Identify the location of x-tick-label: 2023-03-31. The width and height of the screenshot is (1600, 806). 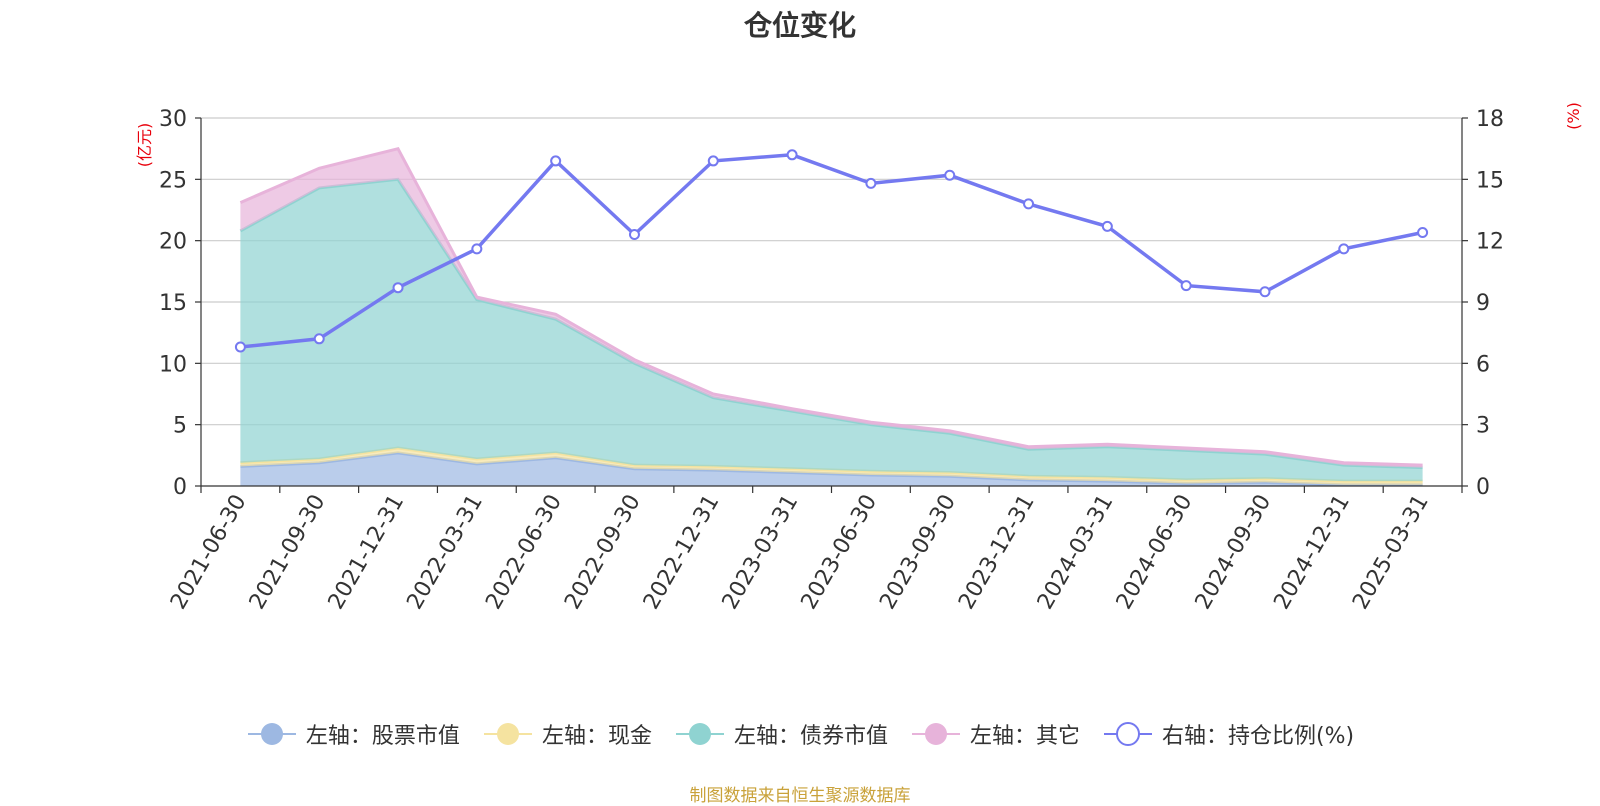
(761, 552).